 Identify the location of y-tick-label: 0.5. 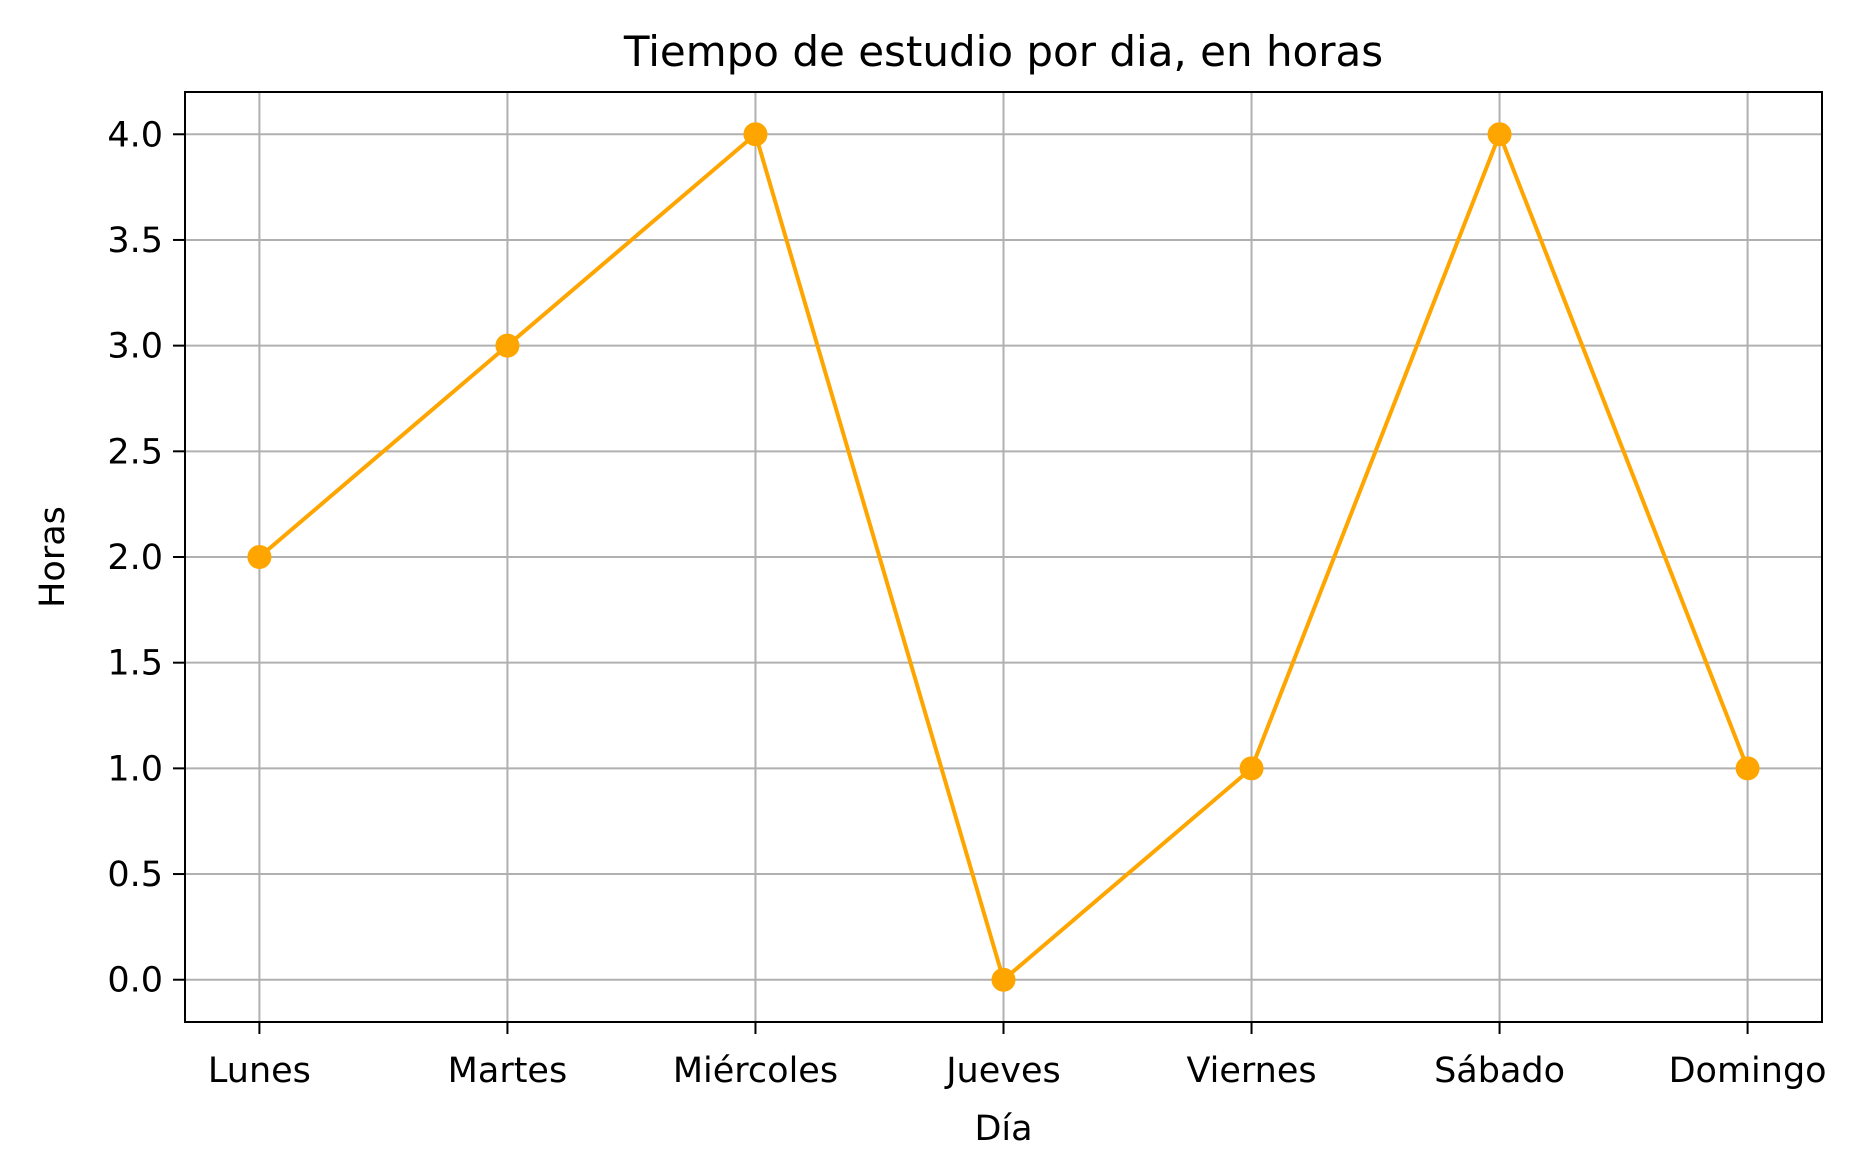
(135, 875).